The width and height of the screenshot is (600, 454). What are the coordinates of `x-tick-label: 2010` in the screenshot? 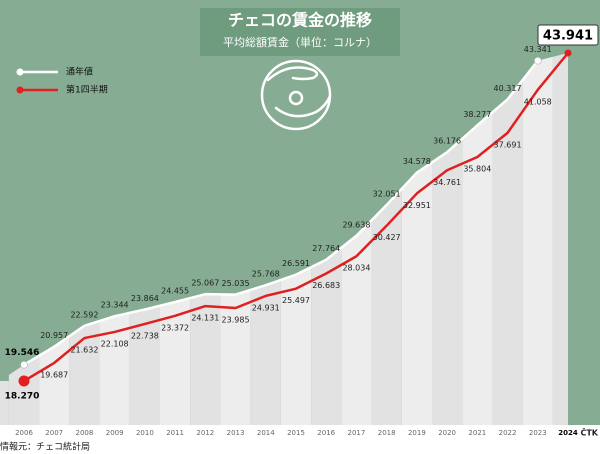 It's located at (145, 433).